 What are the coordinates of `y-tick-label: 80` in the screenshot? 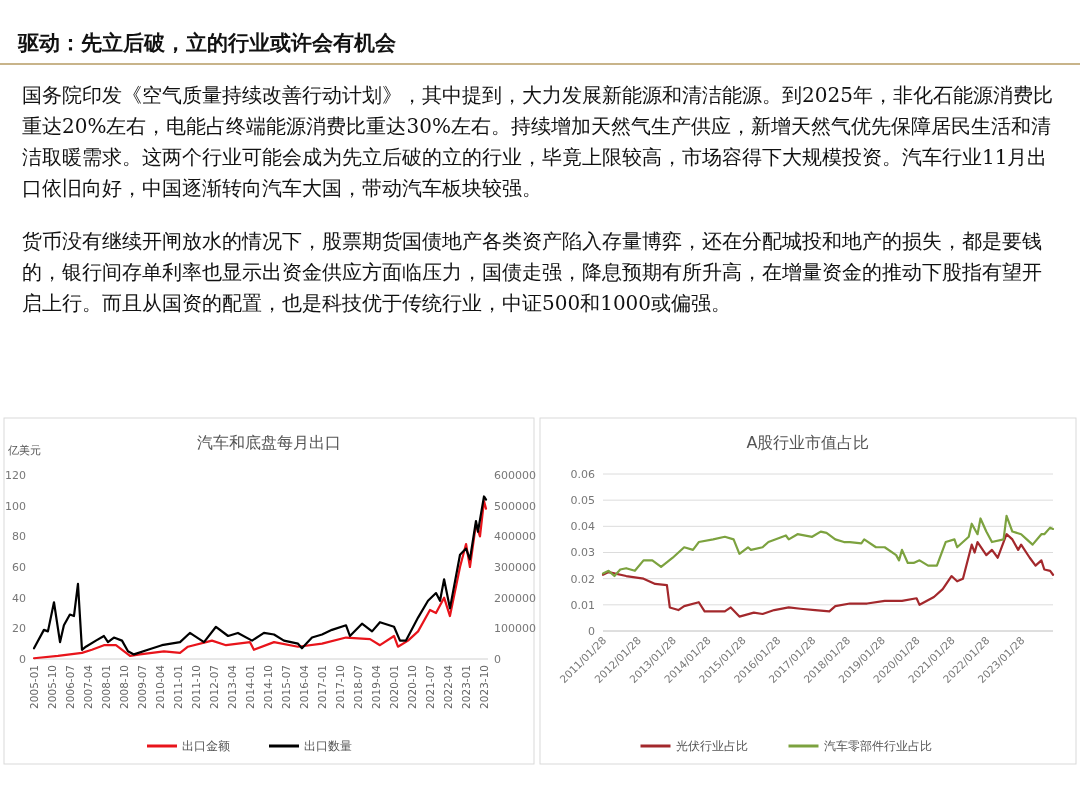 It's located at (19, 537).